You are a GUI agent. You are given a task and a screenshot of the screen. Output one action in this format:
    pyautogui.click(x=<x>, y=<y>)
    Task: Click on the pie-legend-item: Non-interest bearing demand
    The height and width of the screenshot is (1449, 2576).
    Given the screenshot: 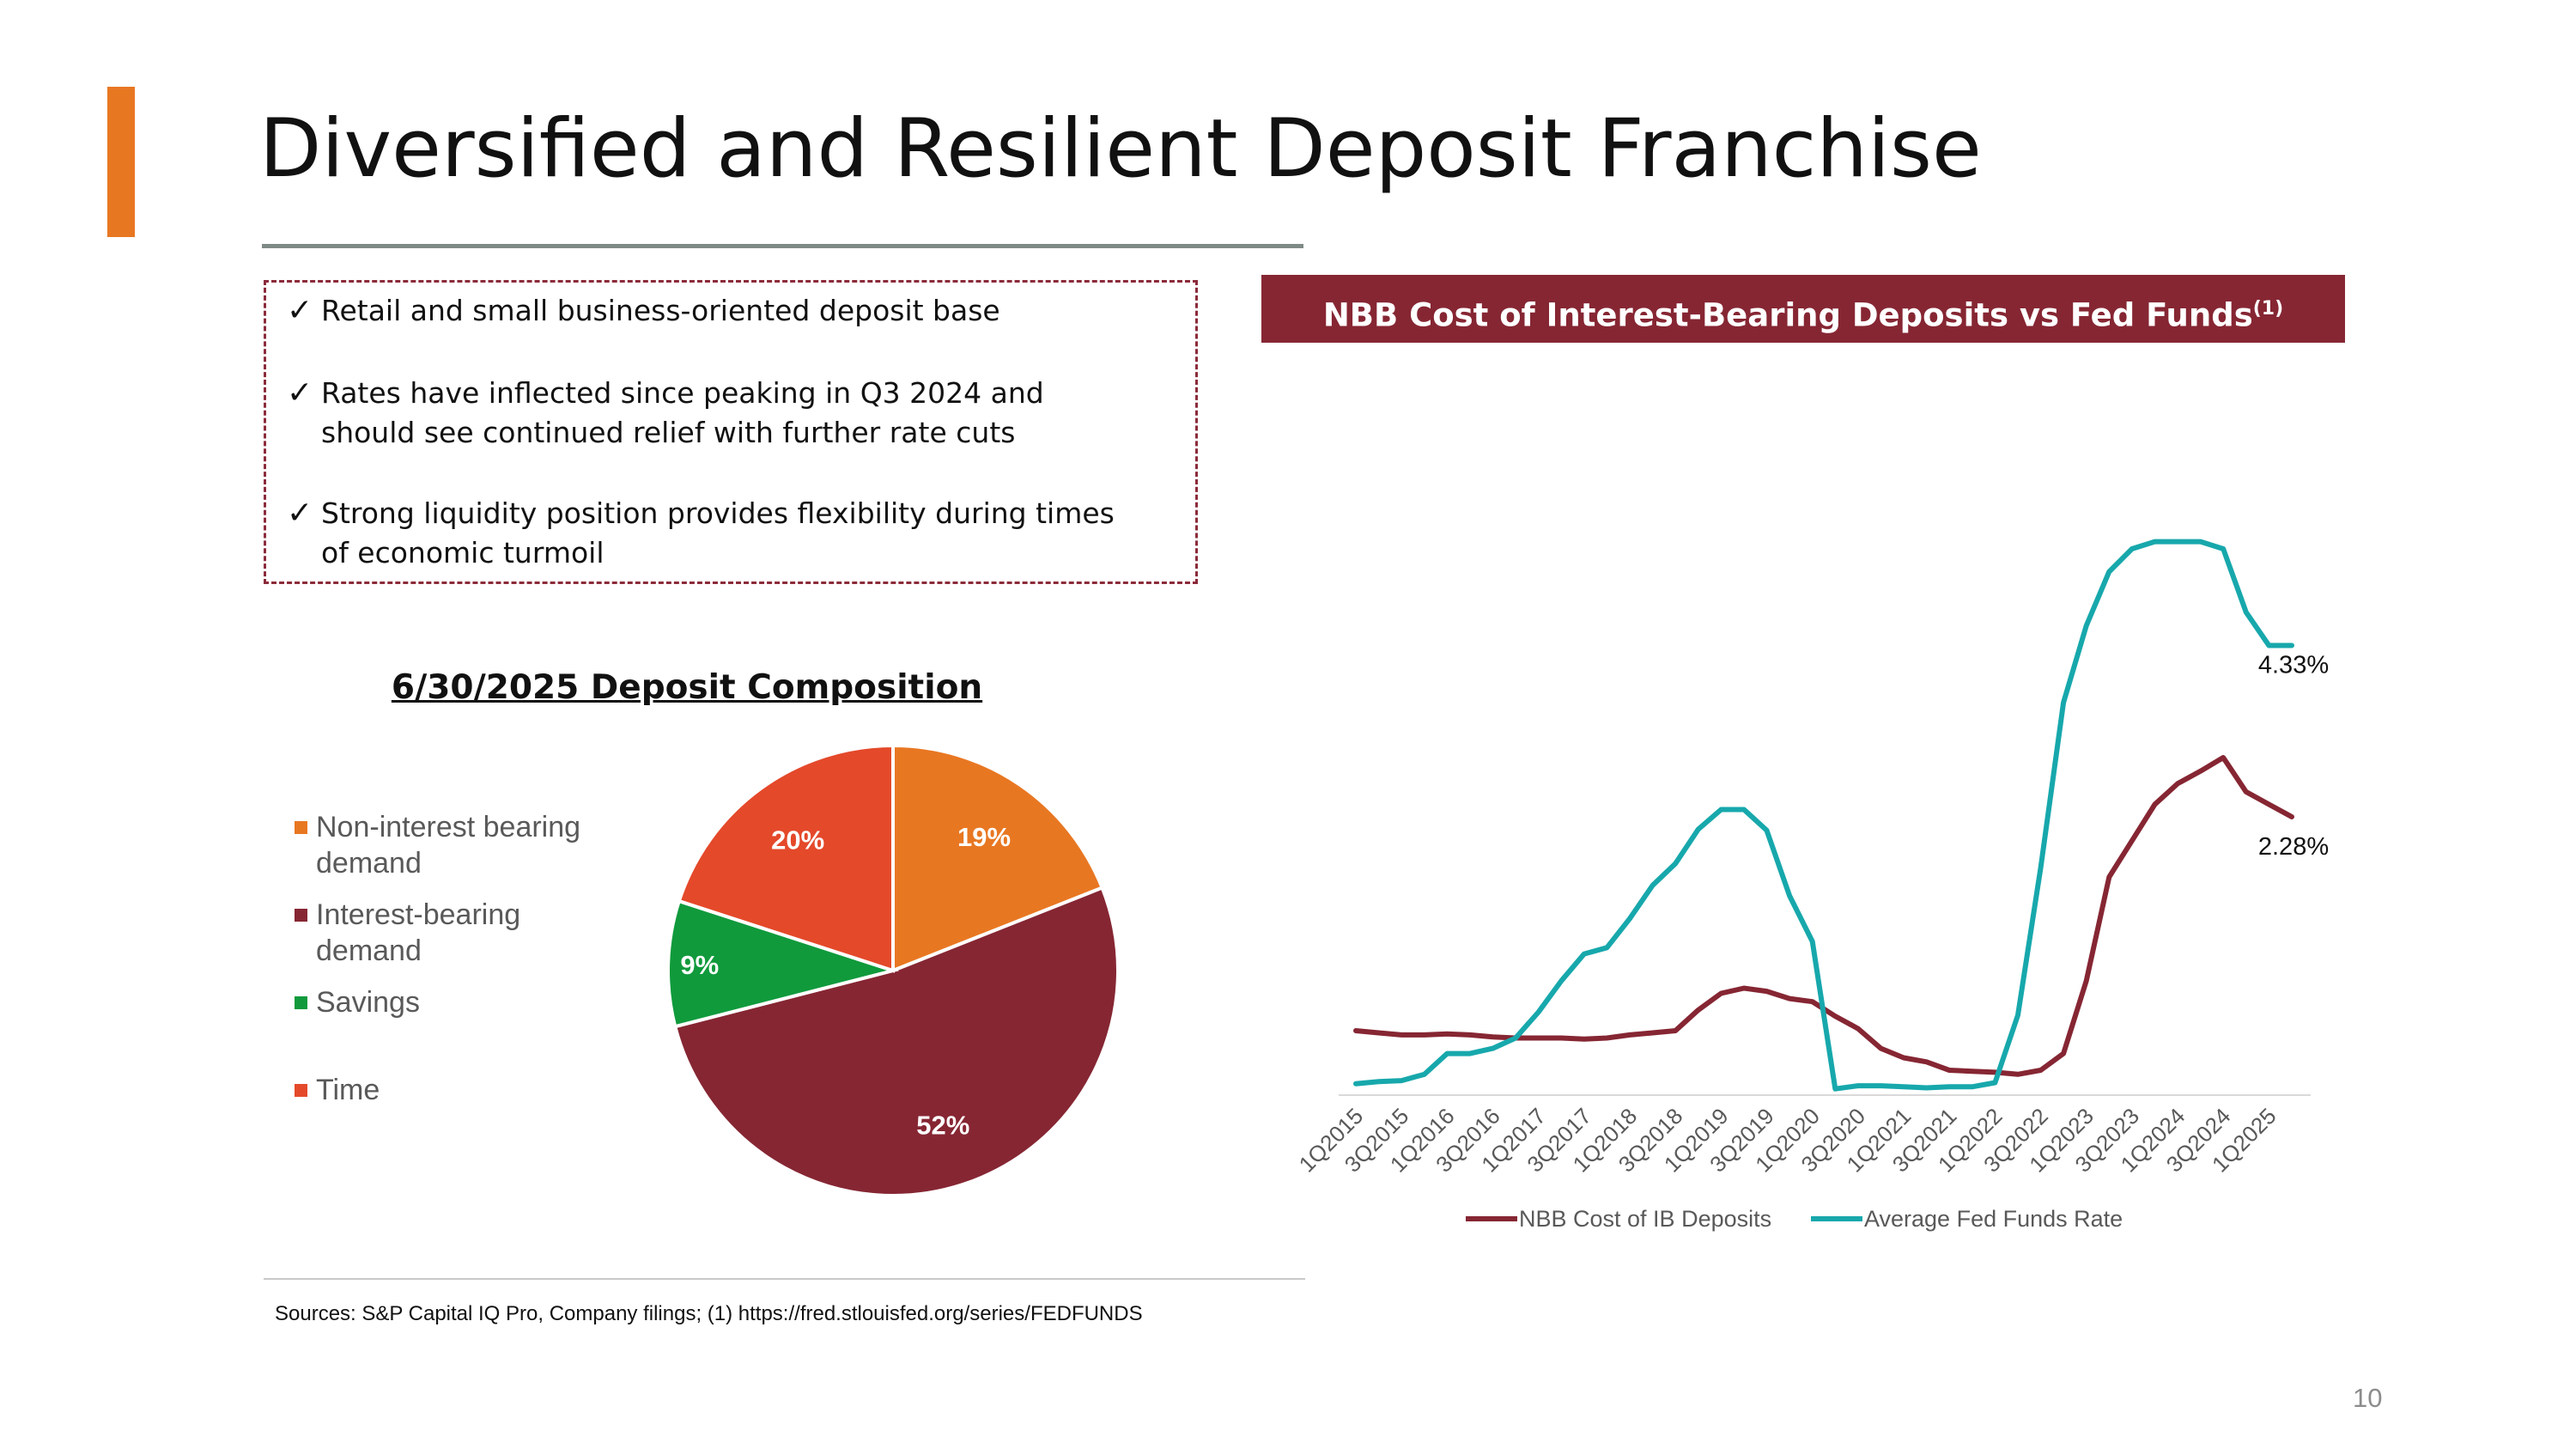 What is the action you would take?
    pyautogui.click(x=456, y=845)
    